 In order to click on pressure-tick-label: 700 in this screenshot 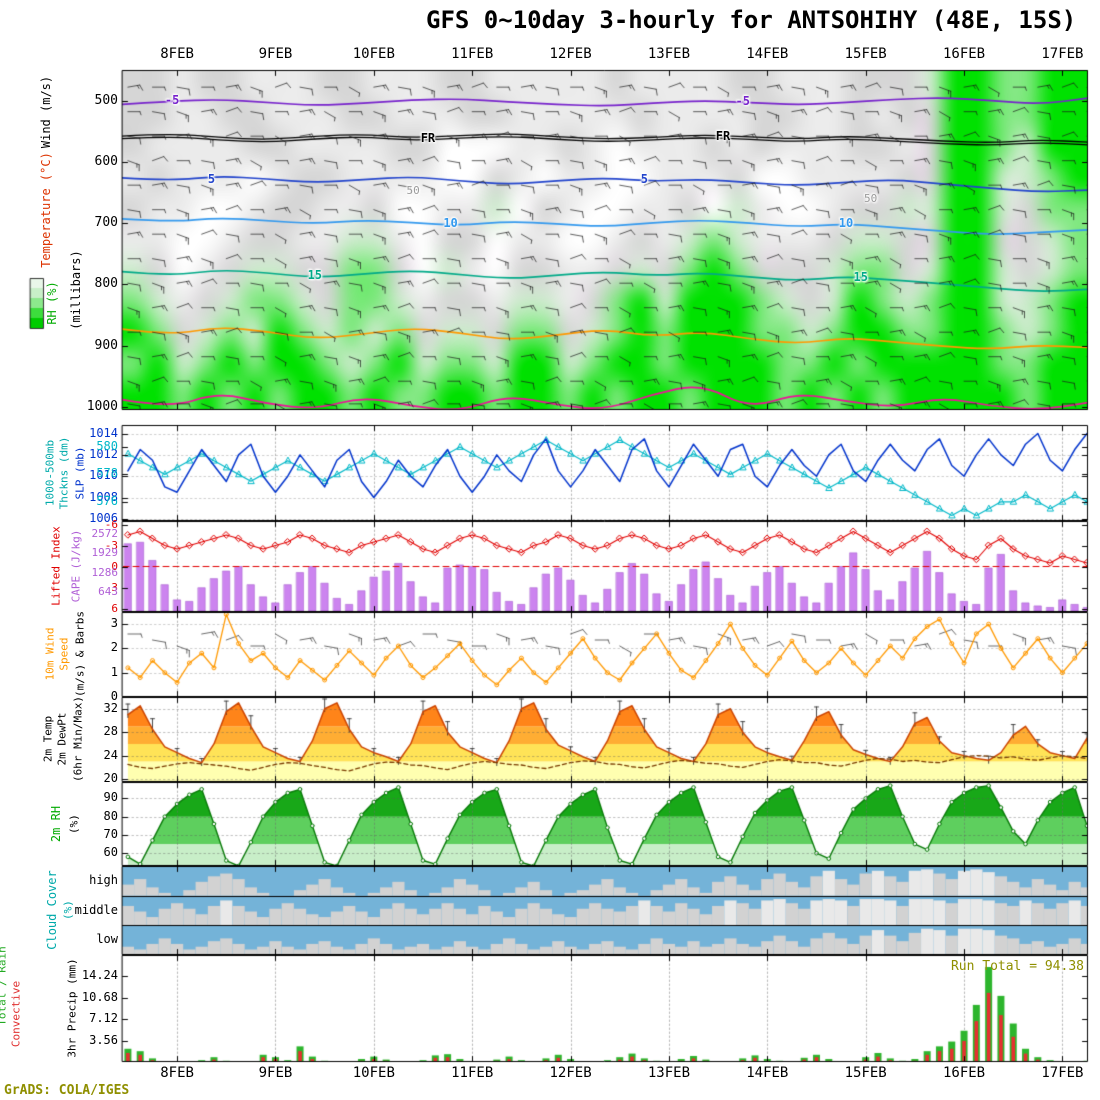, I will do `click(106, 223)`.